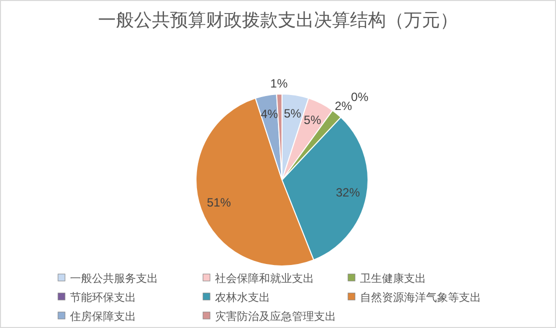 The height and width of the screenshot is (328, 556). I want to click on legend-label: 住房保障支出, so click(103, 316).